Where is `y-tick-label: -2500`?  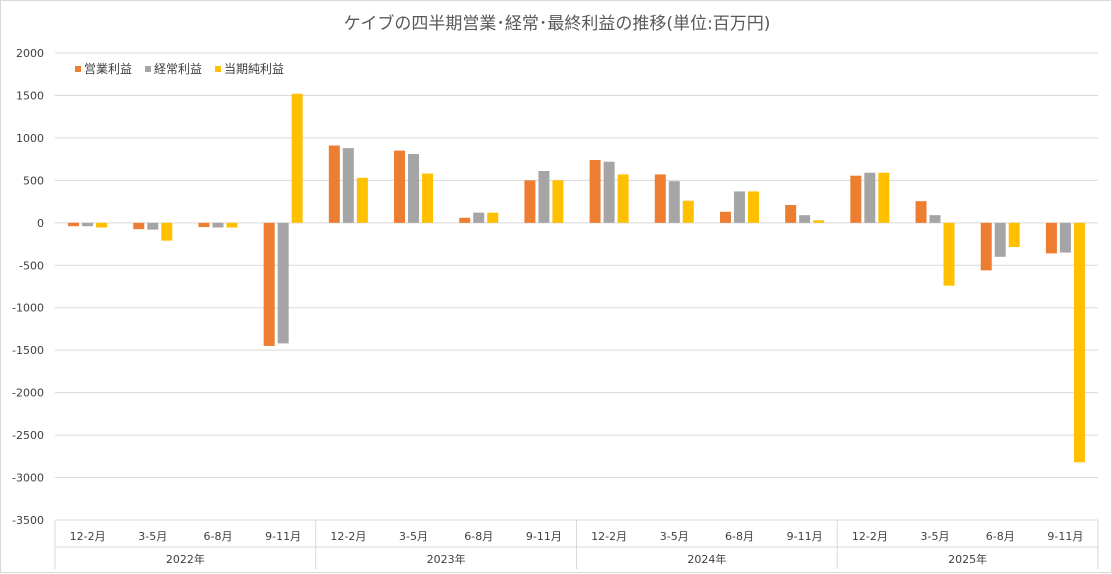 y-tick-label: -2500 is located at coordinates (28, 435).